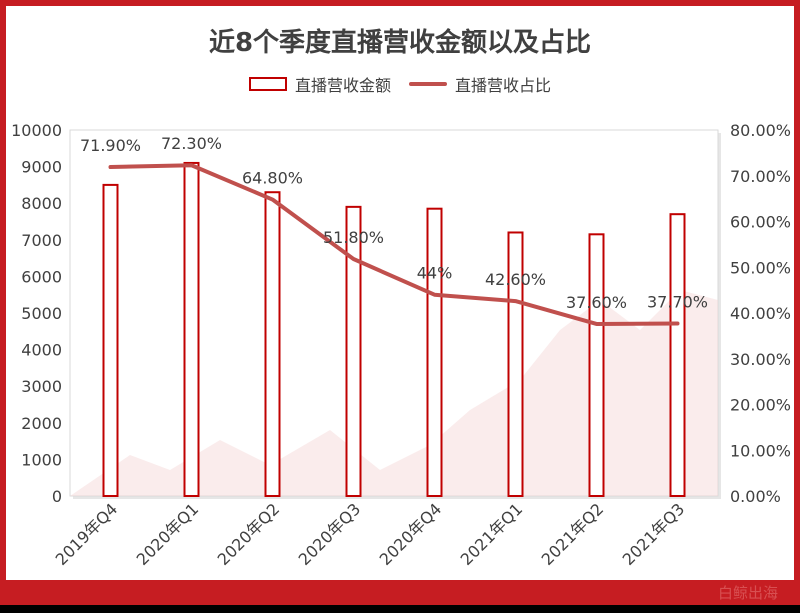 Image resolution: width=800 pixels, height=613 pixels. Describe the element at coordinates (492, 534) in the screenshot. I see `x-tick-5: 2021年Q1` at that location.